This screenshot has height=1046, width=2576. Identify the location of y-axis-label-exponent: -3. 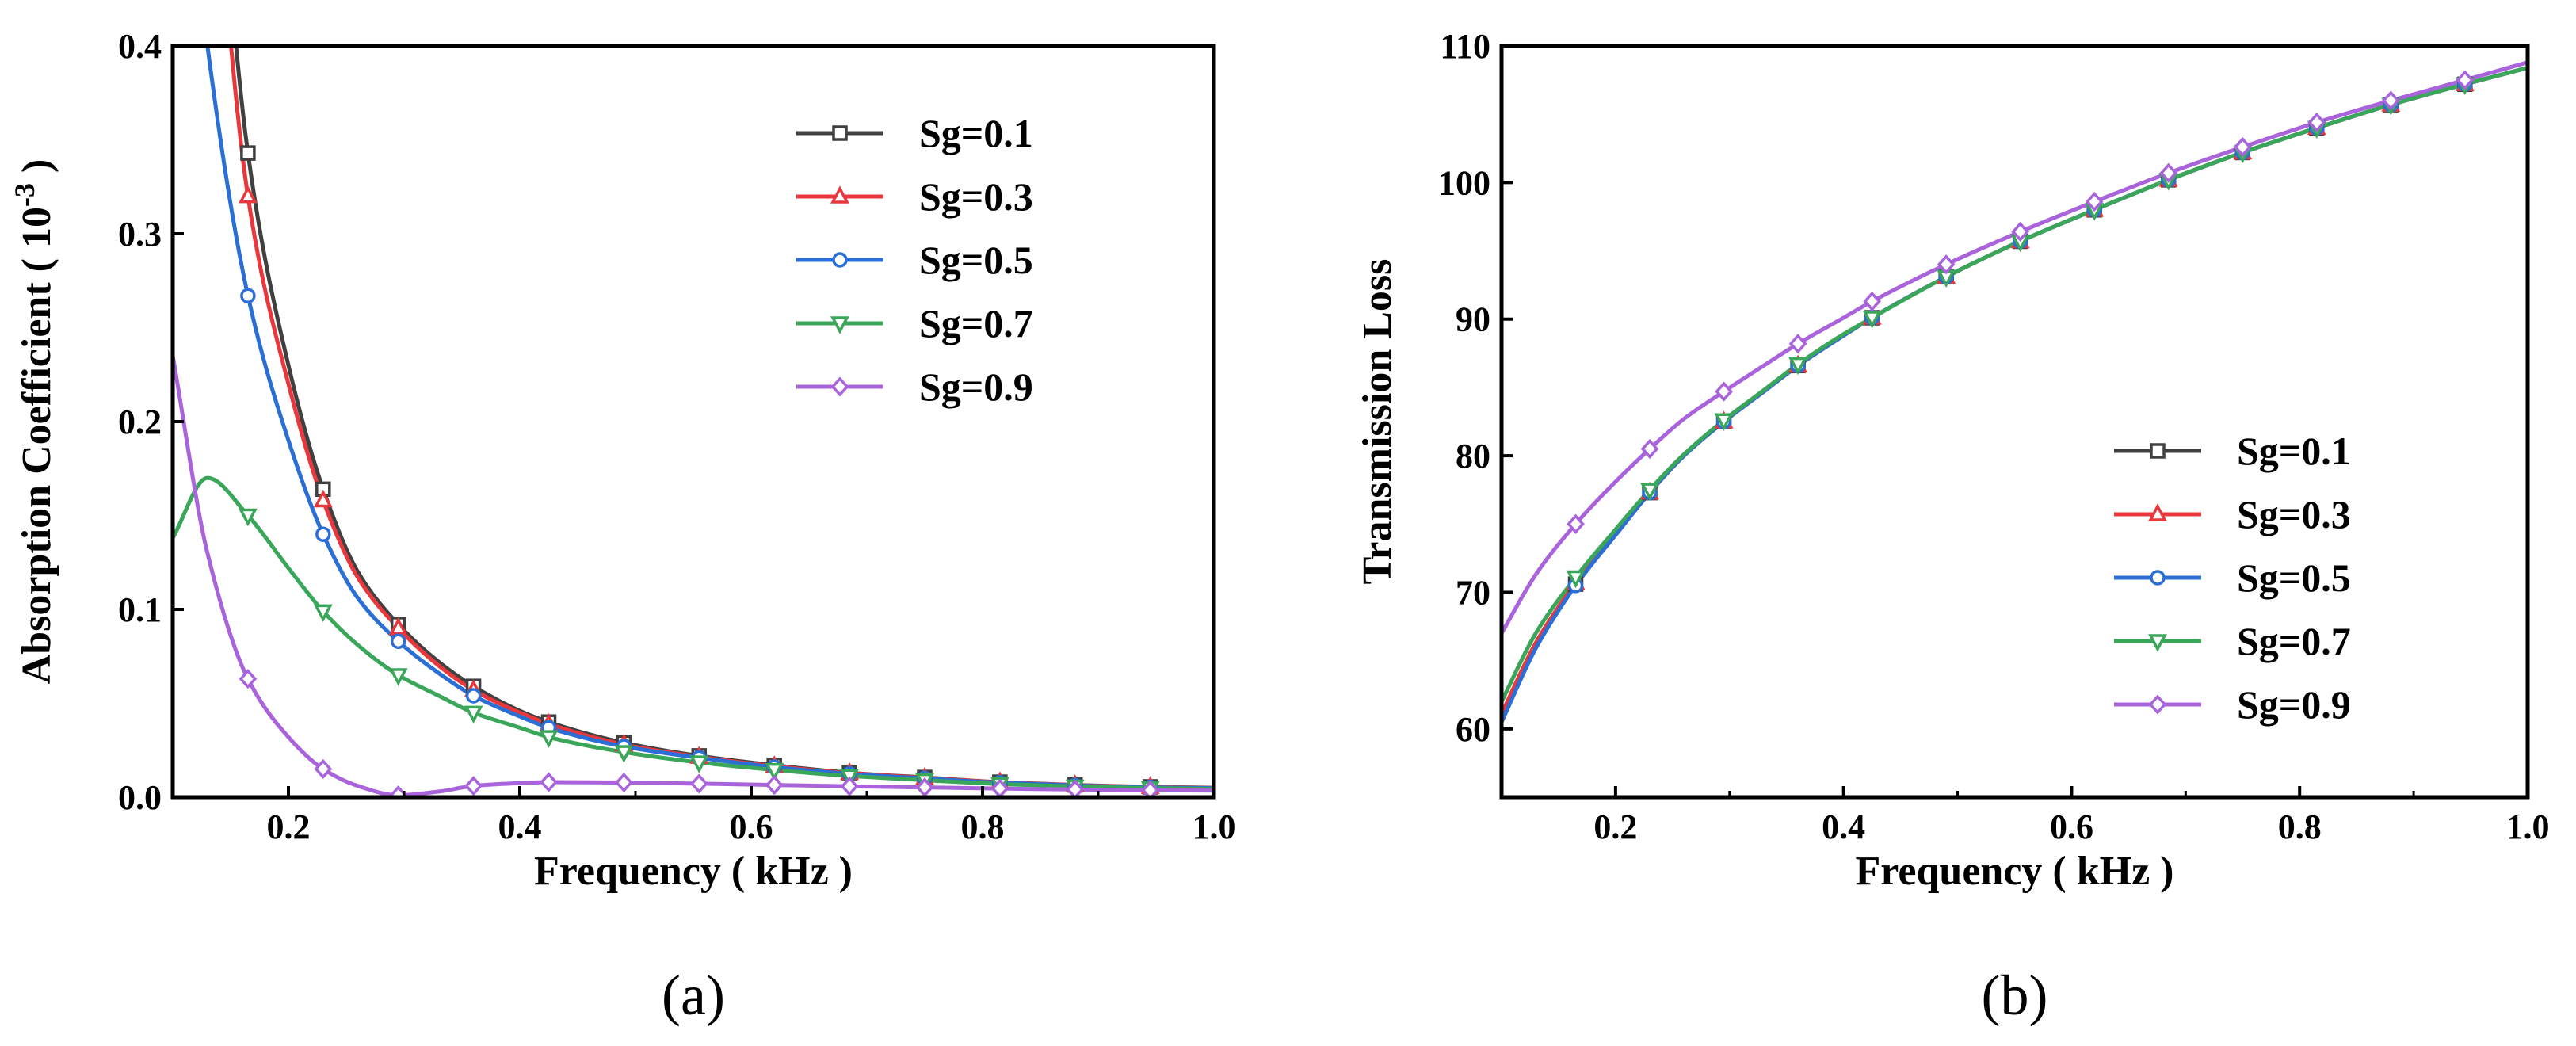
(24, 195).